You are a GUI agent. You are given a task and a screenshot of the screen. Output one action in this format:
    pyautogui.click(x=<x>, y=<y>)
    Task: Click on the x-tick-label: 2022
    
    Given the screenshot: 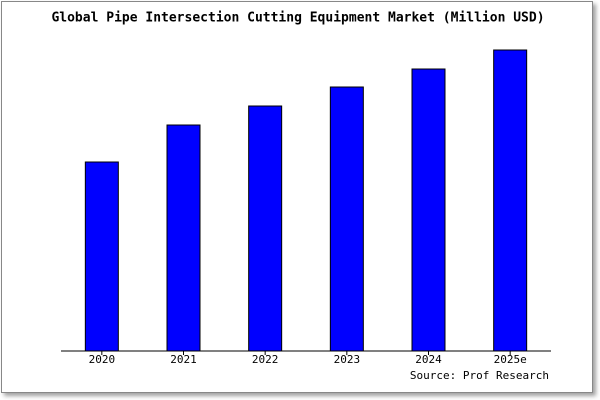 What is the action you would take?
    pyautogui.click(x=265, y=359)
    